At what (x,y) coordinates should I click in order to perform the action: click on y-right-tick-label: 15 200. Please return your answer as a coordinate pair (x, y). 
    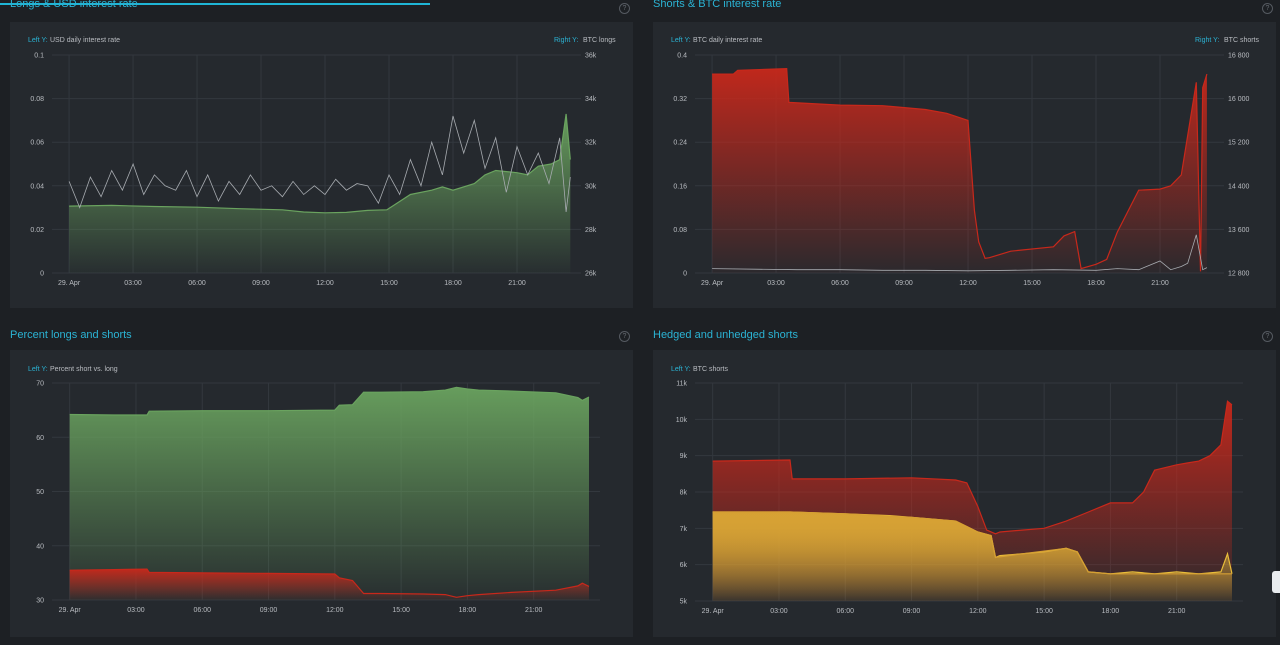
    Looking at the image, I should click on (1239, 143).